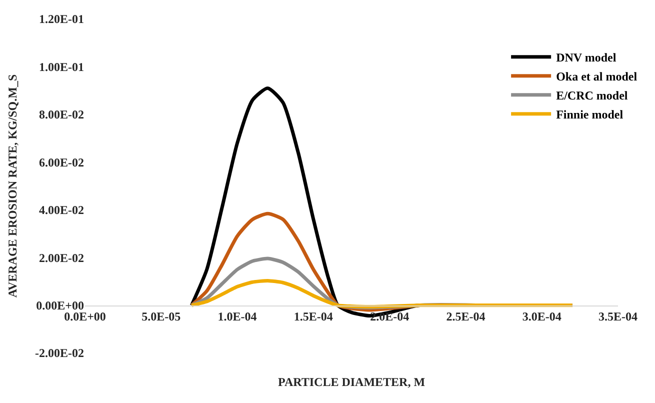  I want to click on y-tick-label: -2.00E-02, so click(59, 353).